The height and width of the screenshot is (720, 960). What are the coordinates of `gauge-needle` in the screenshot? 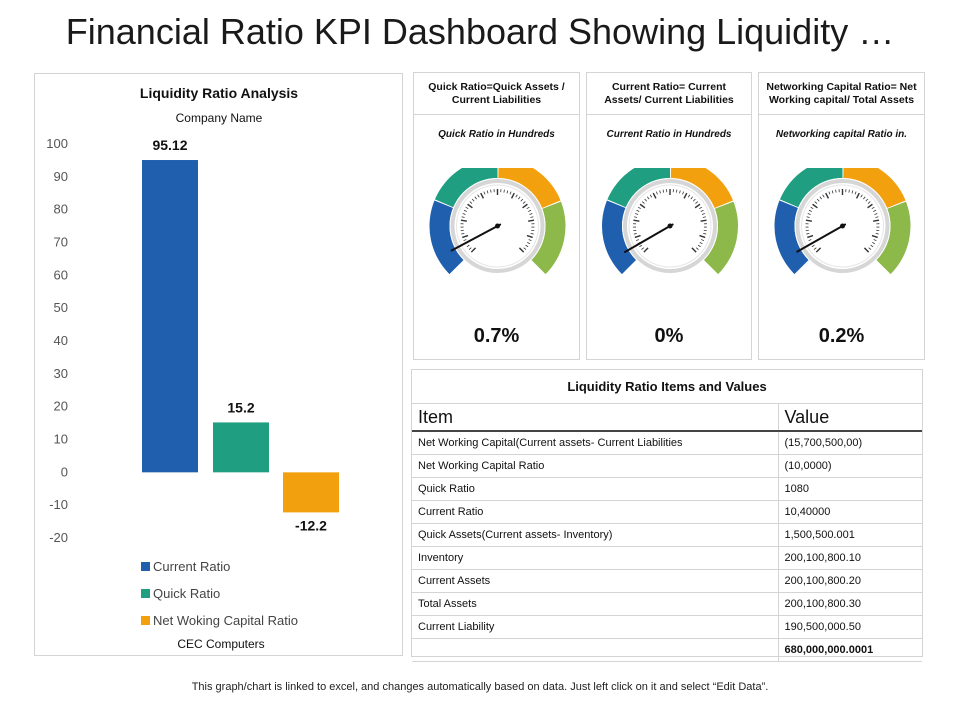 It's located at (648, 238).